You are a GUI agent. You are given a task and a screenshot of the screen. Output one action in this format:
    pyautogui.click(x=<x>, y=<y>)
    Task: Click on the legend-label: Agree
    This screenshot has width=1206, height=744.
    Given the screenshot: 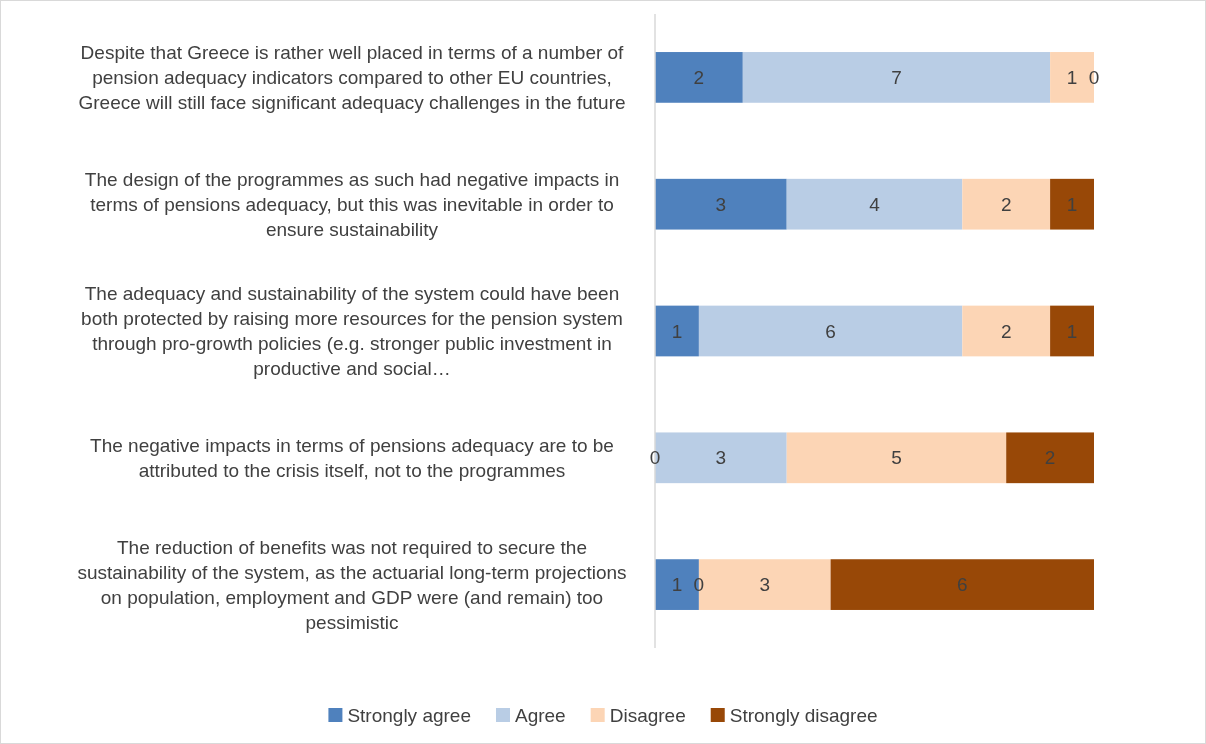 What is the action you would take?
    pyautogui.click(x=540, y=715)
    